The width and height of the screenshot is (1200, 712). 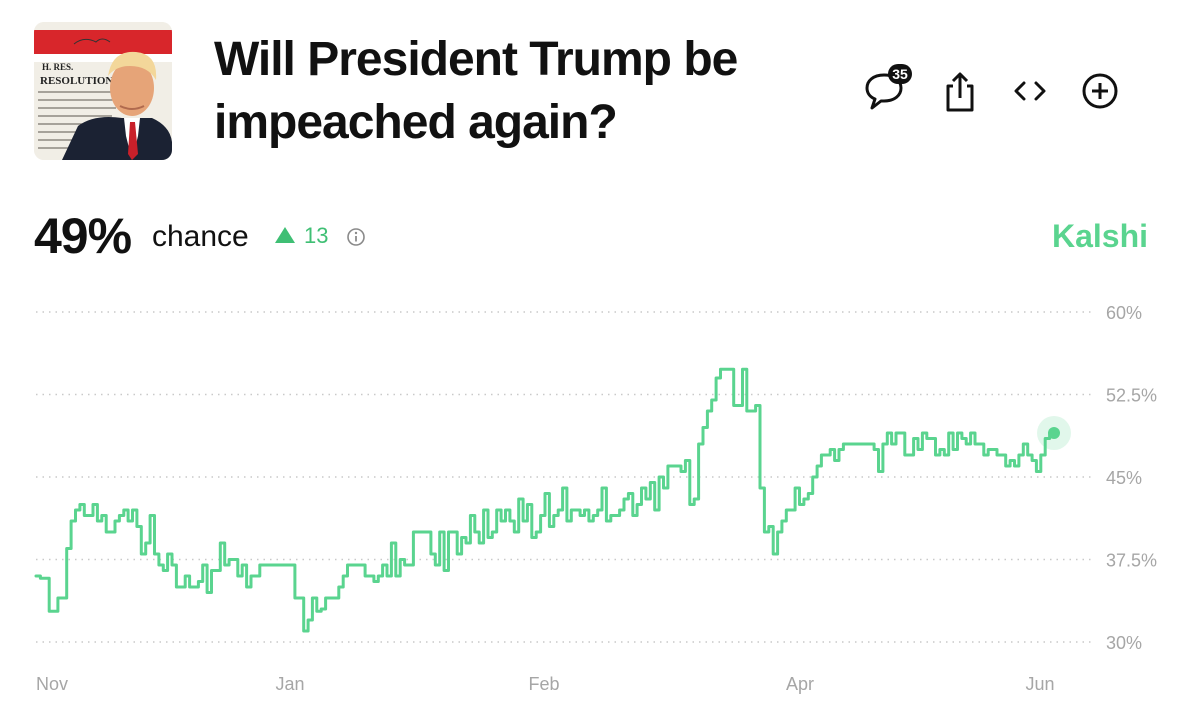 I want to click on y-axis-ticks: 30% 37.5% 45% 52.5% 60%, so click(x=1131, y=478).